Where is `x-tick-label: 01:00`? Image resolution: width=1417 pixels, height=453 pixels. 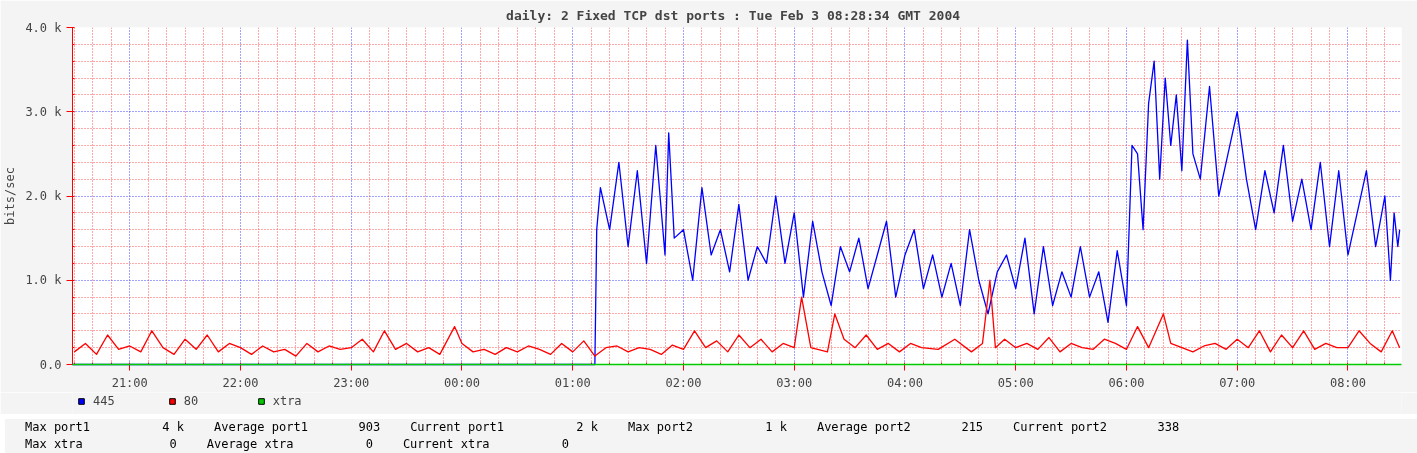
x-tick-label: 01:00 is located at coordinates (572, 382).